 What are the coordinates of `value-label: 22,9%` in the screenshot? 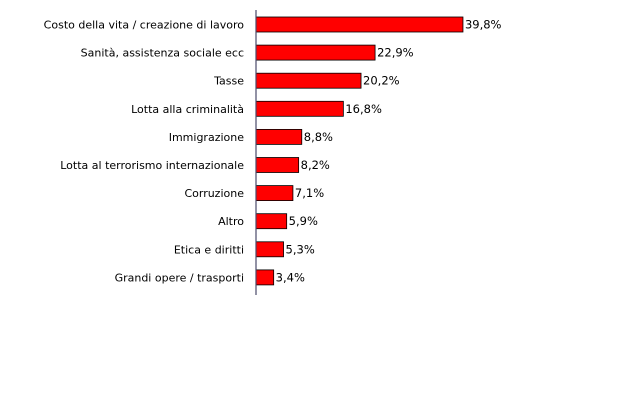 It's located at (395, 53).